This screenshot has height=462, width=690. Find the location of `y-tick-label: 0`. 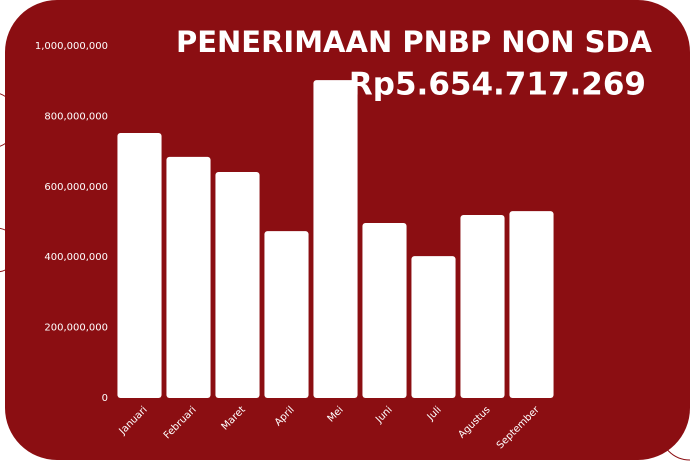

y-tick-label: 0 is located at coordinates (105, 398).